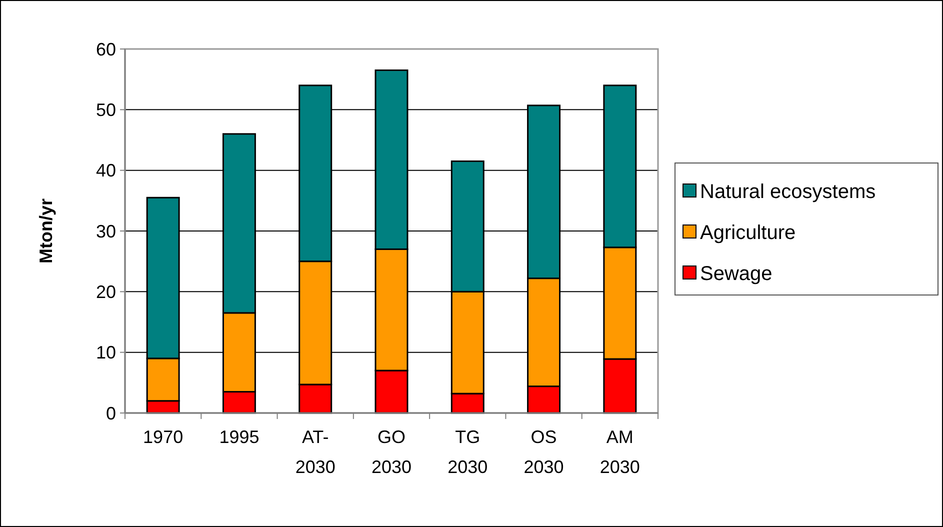 The width and height of the screenshot is (943, 527). I want to click on x-tick-label: AM 2030, so click(620, 452).